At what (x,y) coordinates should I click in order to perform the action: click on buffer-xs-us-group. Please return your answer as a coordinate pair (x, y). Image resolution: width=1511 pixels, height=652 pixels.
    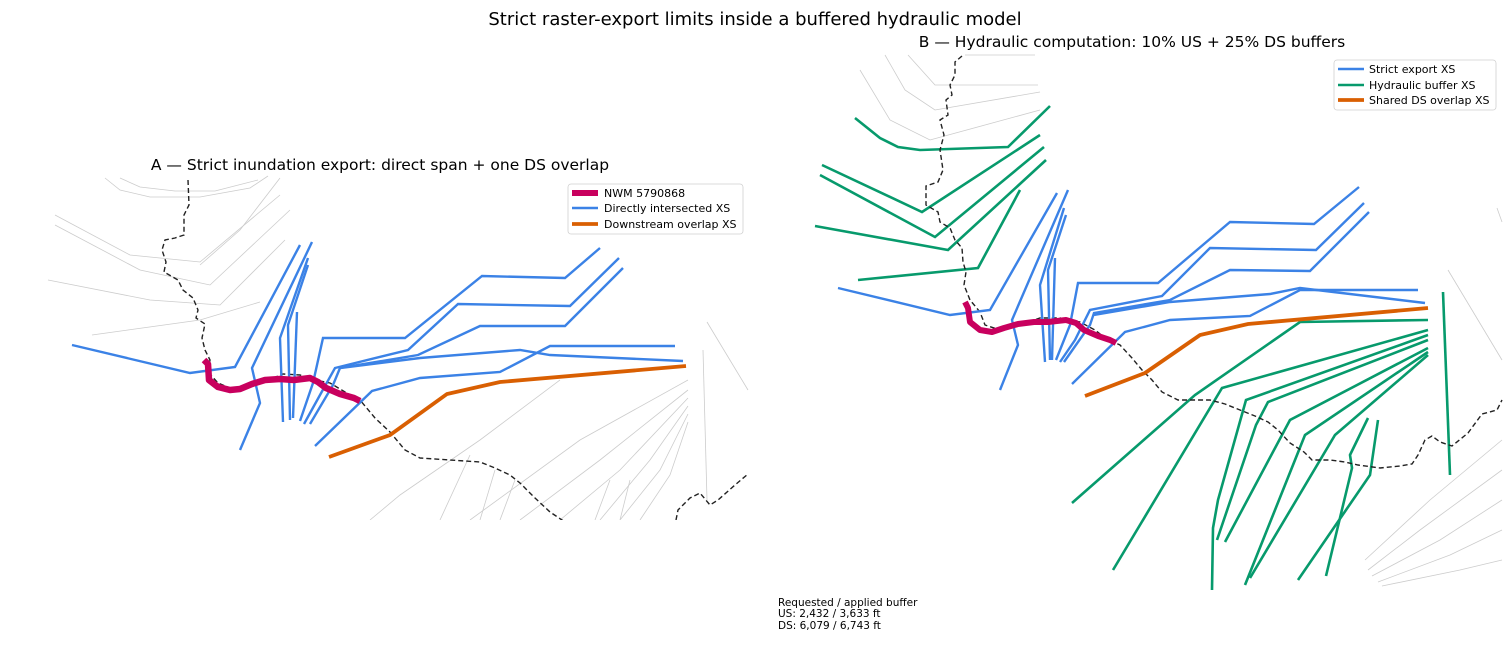
    Looking at the image, I should click on (932, 193).